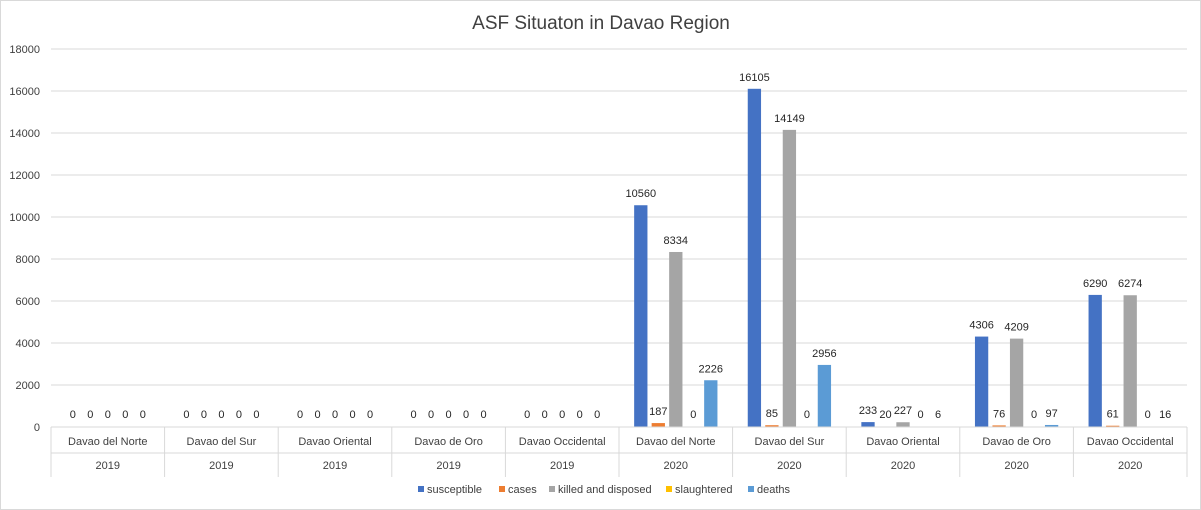 This screenshot has width=1201, height=510. What do you see at coordinates (704, 490) in the screenshot?
I see `legend-label: slaughtered` at bounding box center [704, 490].